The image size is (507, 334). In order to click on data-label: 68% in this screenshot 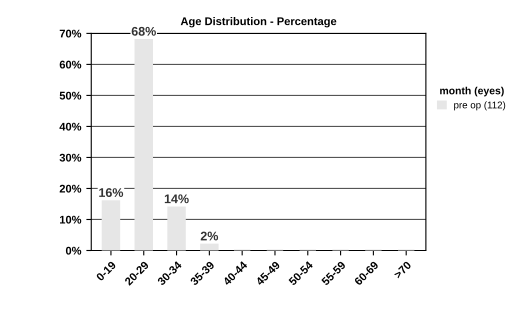, I will do `click(144, 31)`.